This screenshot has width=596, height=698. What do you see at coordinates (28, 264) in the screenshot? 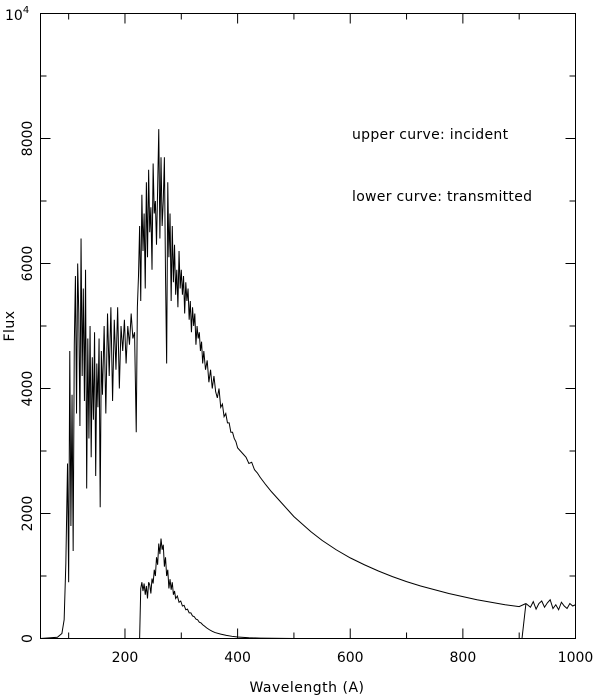
I see `y-tick-label-6000: 6000` at bounding box center [28, 264].